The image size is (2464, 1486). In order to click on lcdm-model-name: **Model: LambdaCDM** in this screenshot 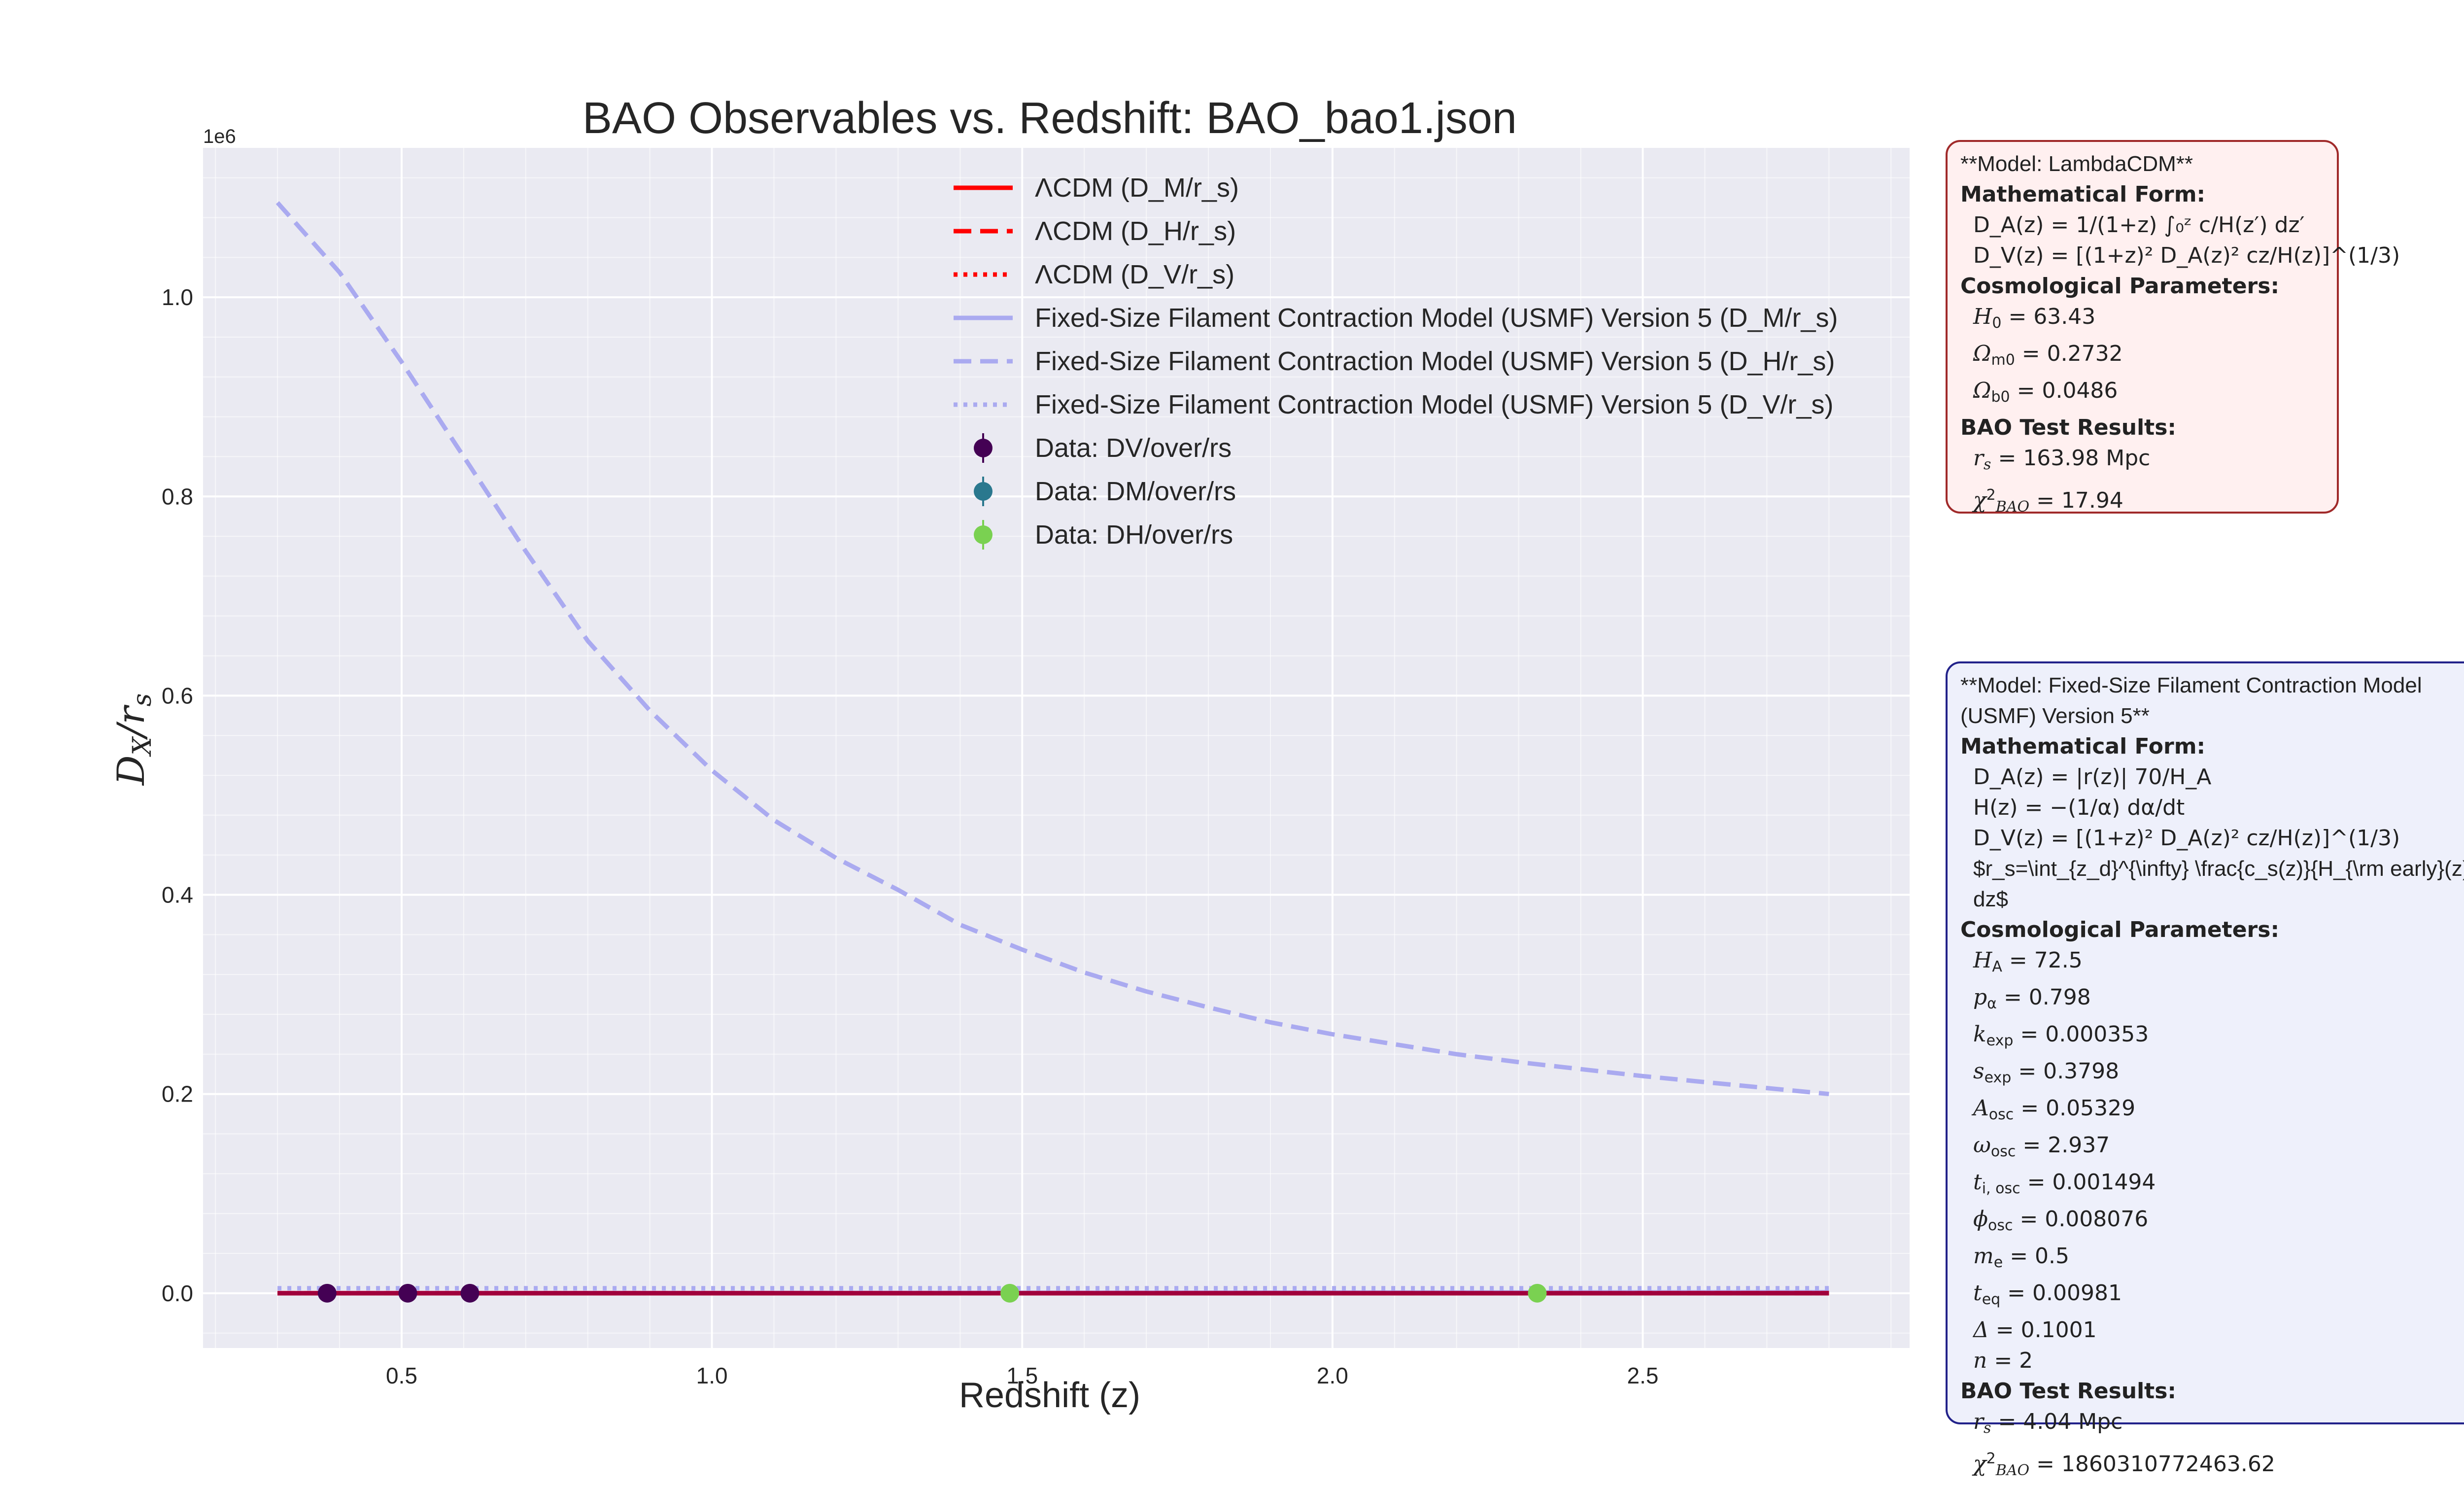, I will do `click(2142, 164)`.